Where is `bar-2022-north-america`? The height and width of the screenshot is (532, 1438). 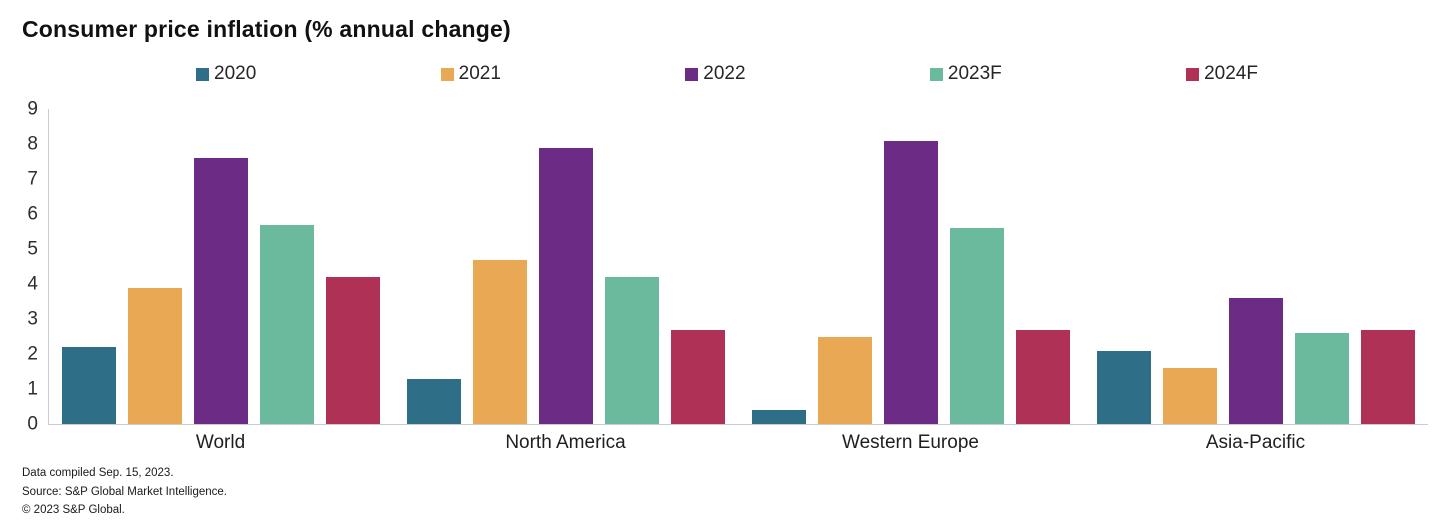
bar-2022-north-america is located at coordinates (566, 285).